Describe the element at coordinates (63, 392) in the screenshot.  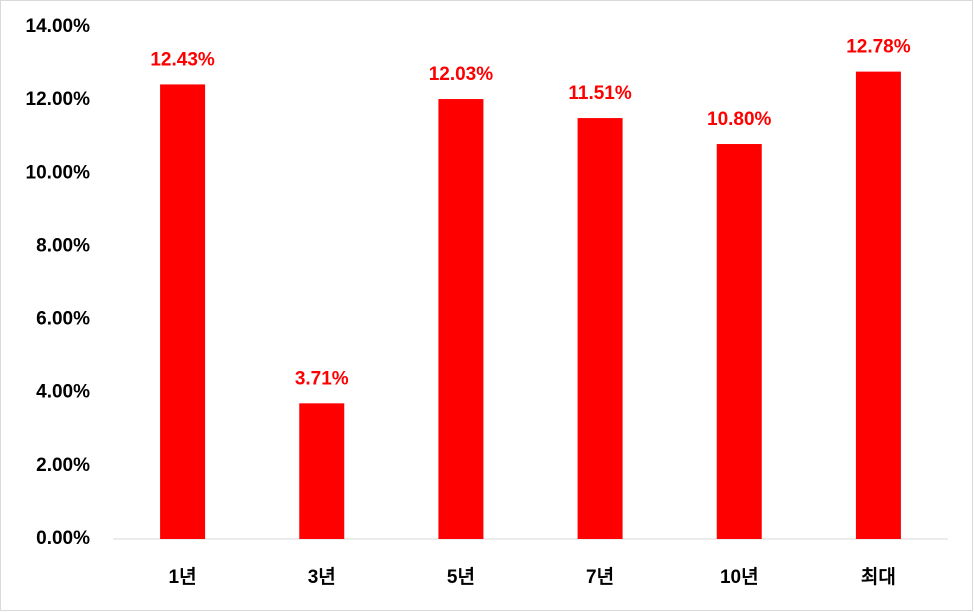
I see `y-tick-label: 4.00%` at that location.